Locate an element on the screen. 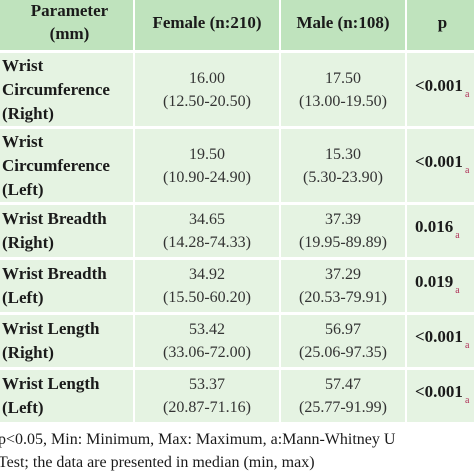 This screenshot has width=474, height=474. female-value: 34.65 (14.28-74.33) is located at coordinates (206, 231).